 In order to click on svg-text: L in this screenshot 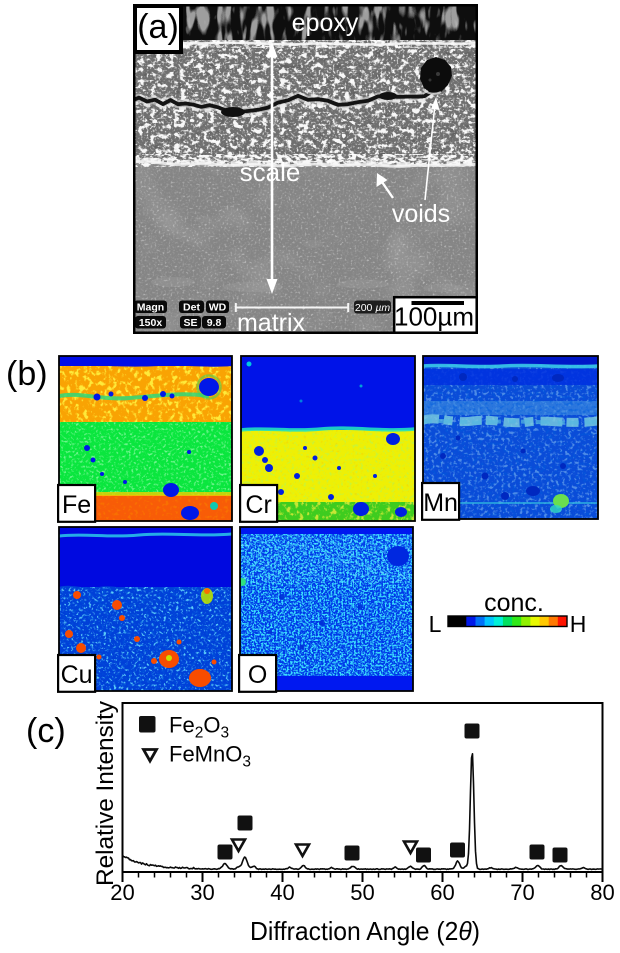, I will do `click(435, 624)`.